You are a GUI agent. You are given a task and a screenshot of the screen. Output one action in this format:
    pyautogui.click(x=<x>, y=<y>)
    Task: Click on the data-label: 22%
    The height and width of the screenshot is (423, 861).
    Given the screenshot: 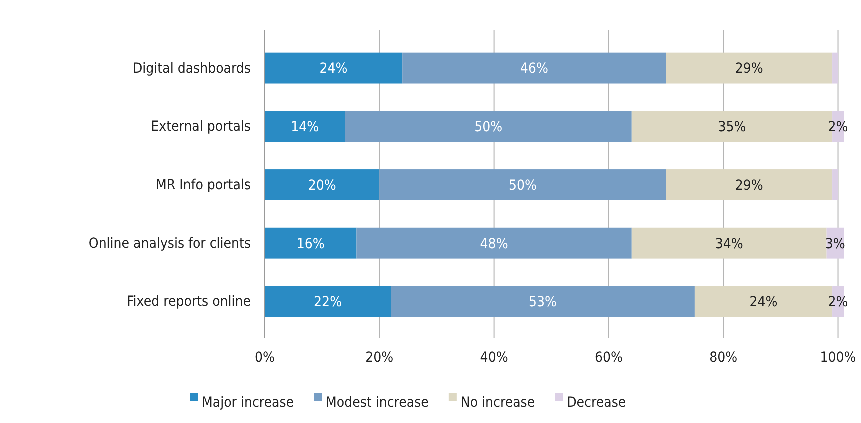 What is the action you would take?
    pyautogui.click(x=328, y=302)
    